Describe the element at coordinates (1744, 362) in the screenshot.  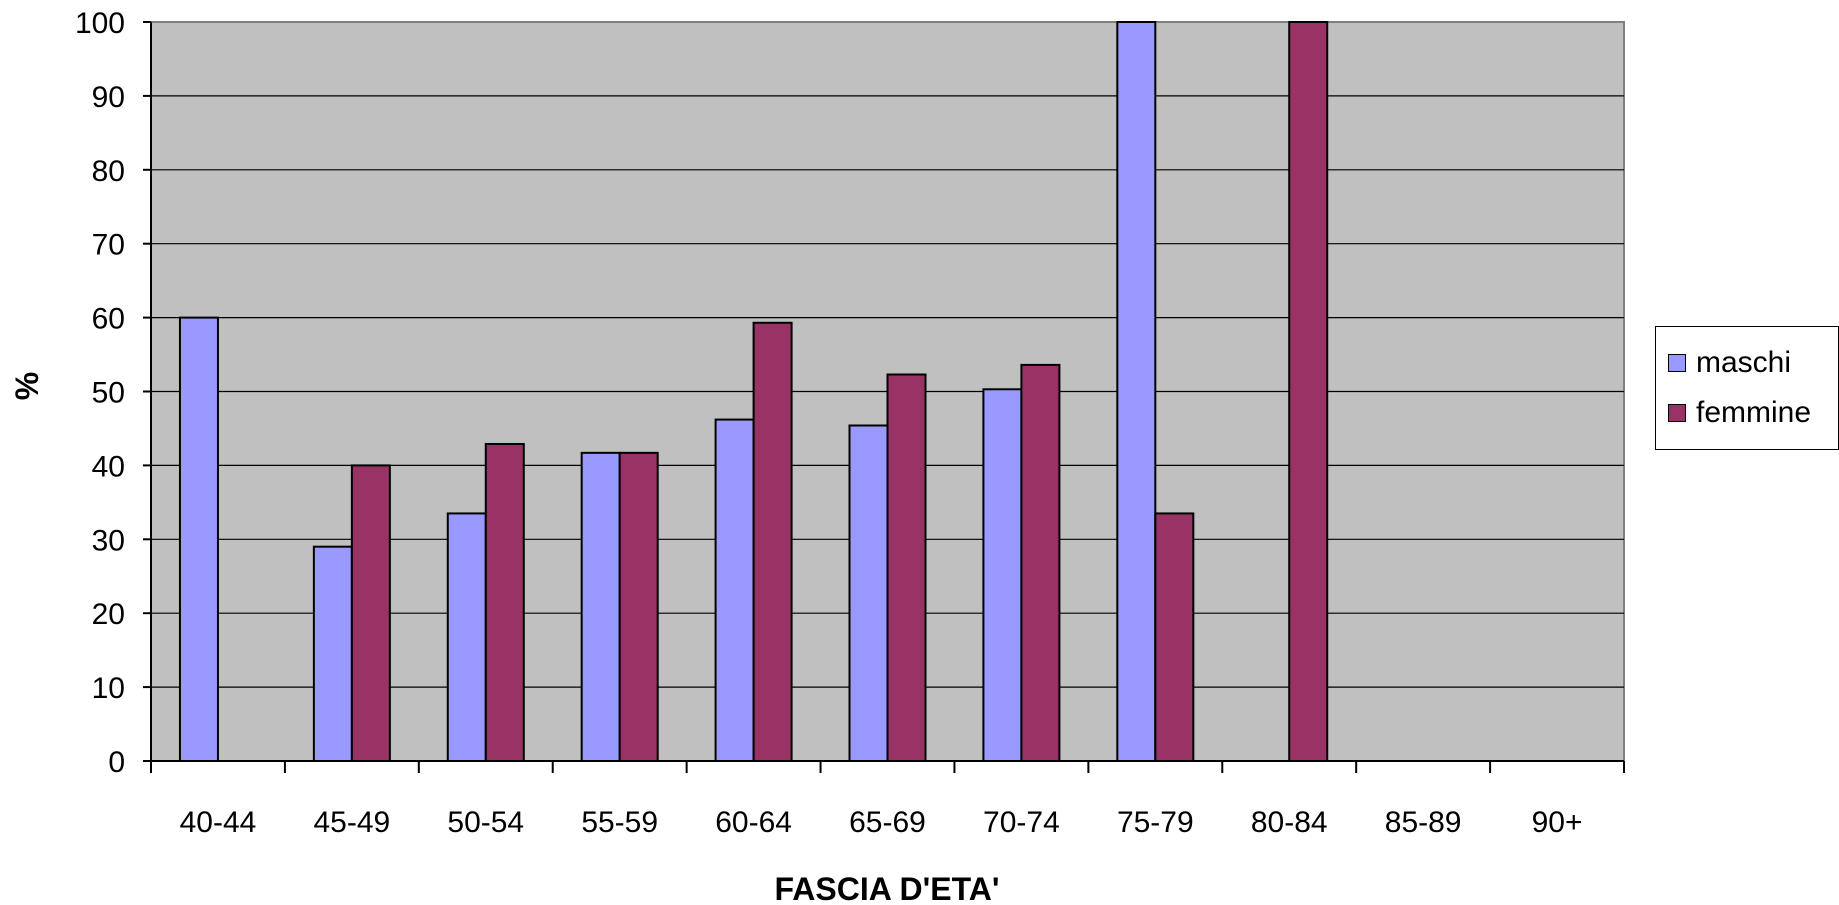
I see `legend-label-maschi: maschi` at that location.